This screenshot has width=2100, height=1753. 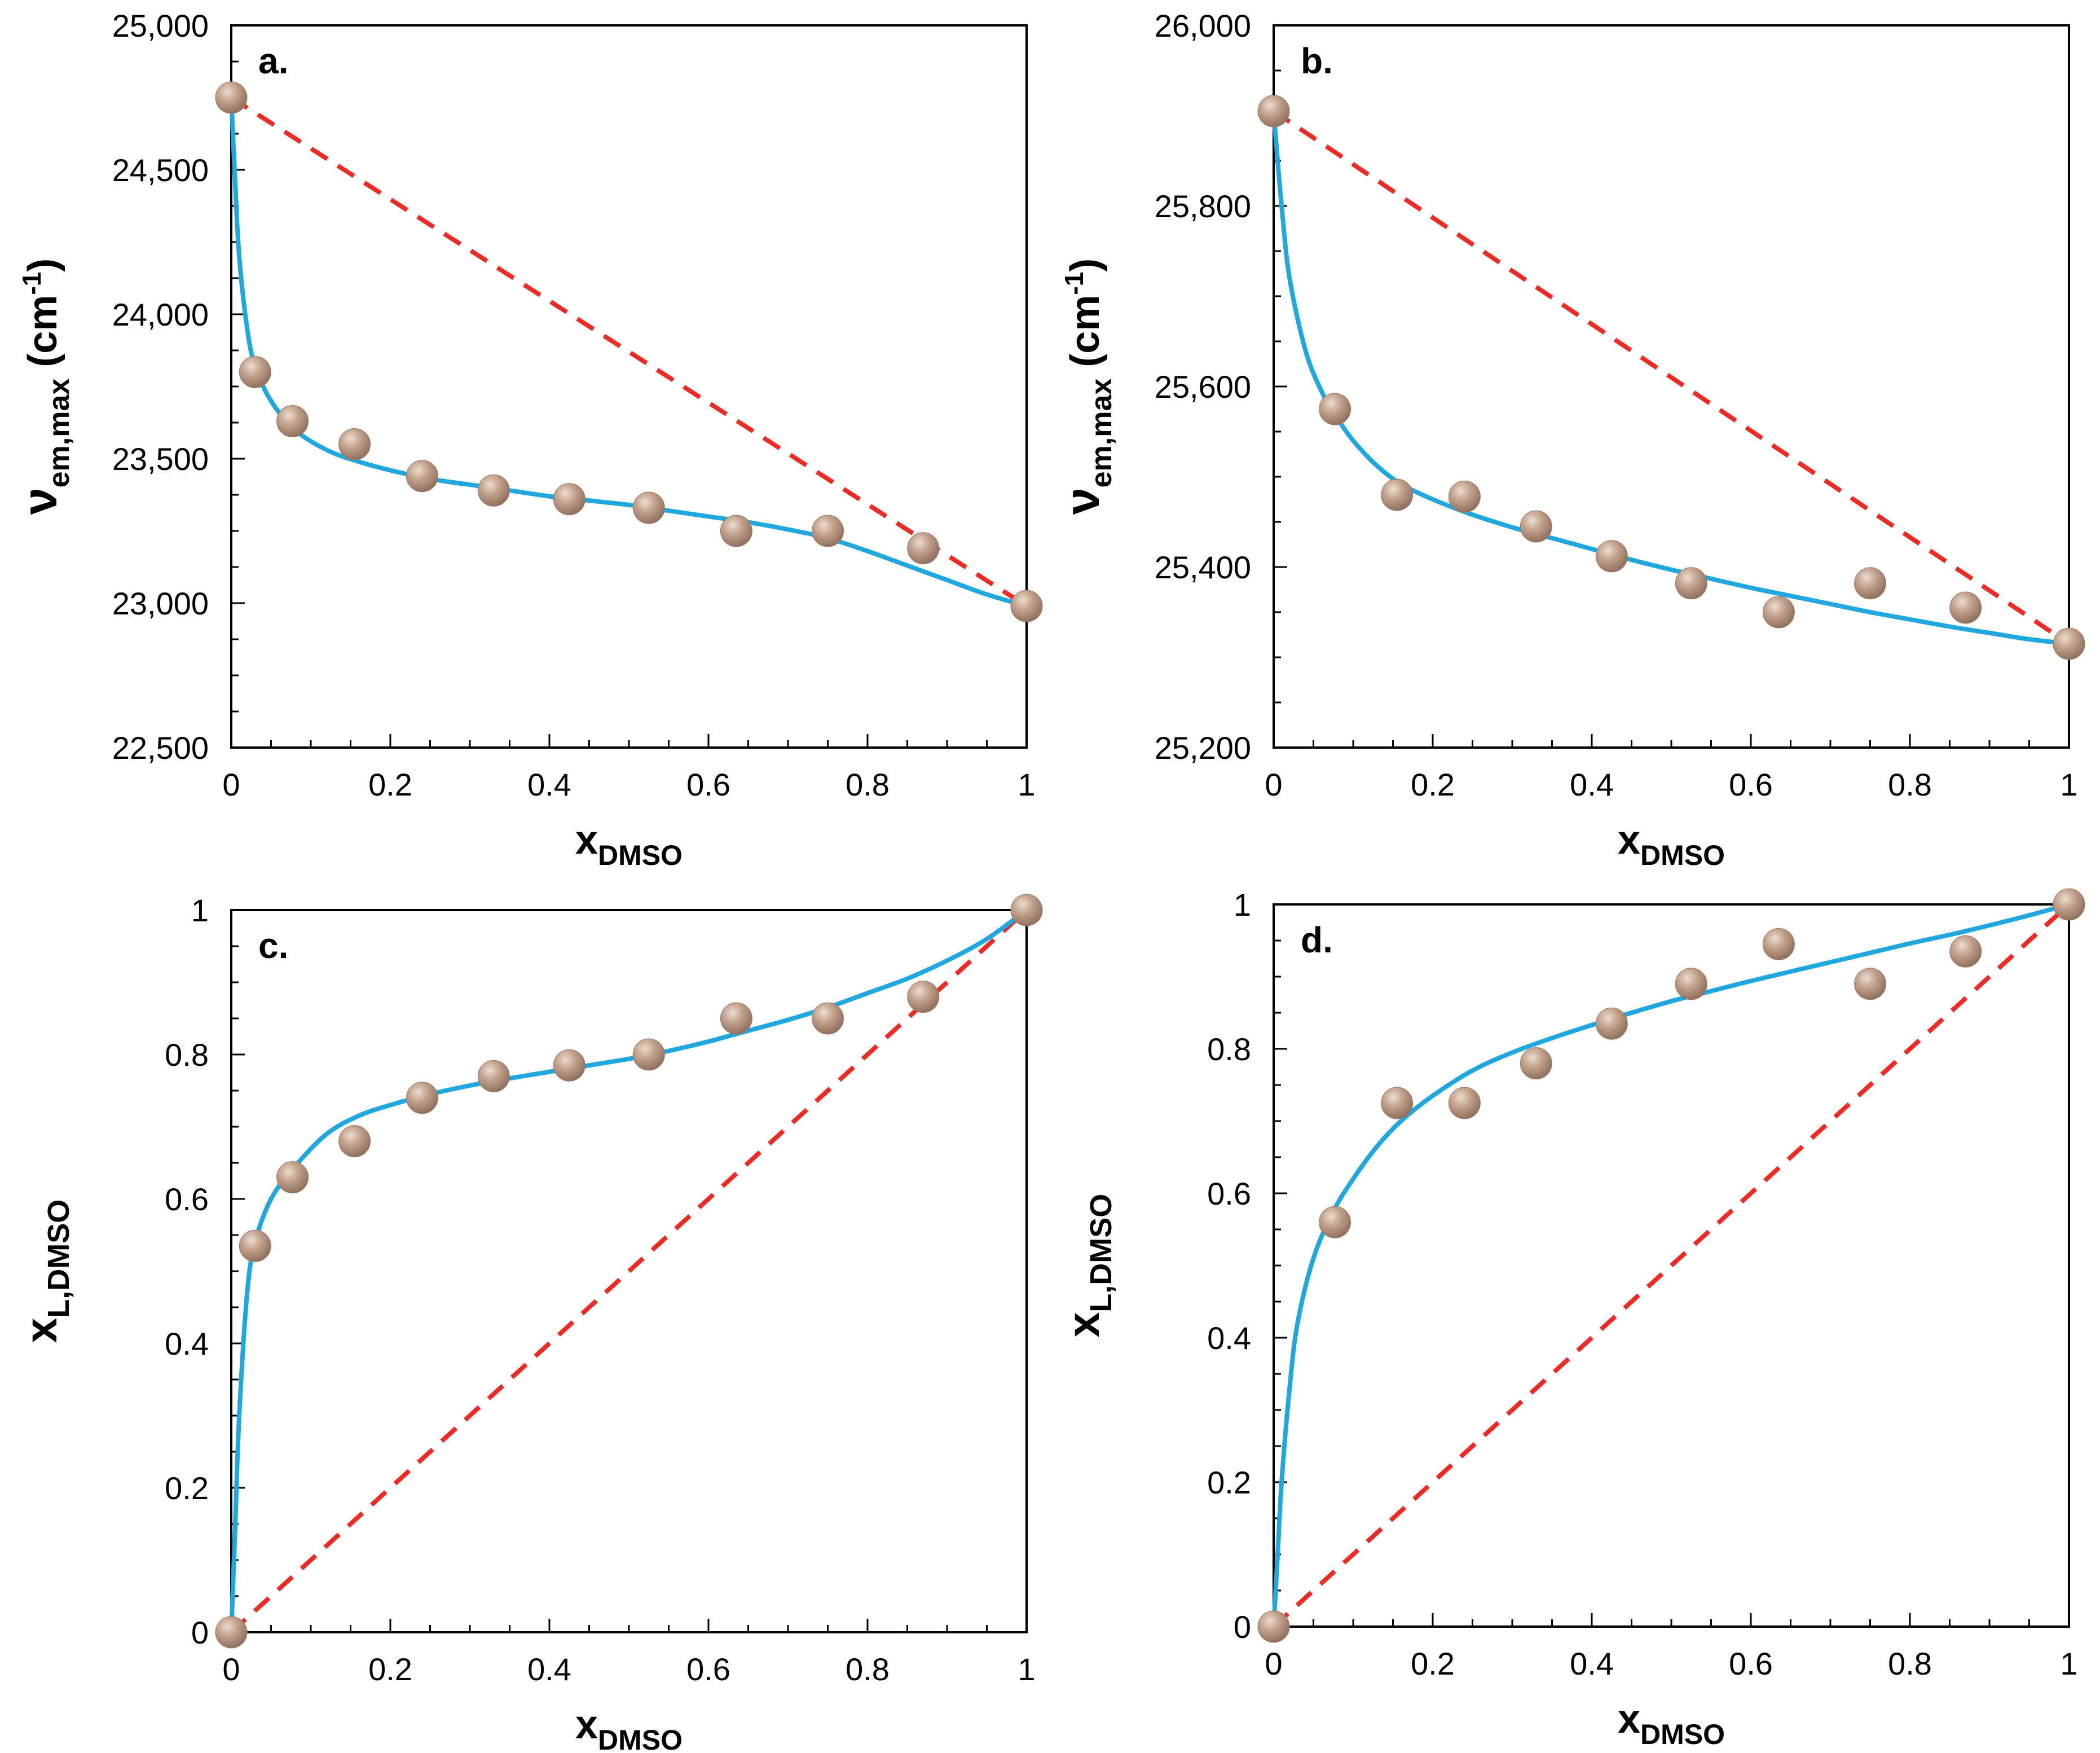 What do you see at coordinates (161, 25) in the screenshot?
I see `y-tick-label: 25,000` at bounding box center [161, 25].